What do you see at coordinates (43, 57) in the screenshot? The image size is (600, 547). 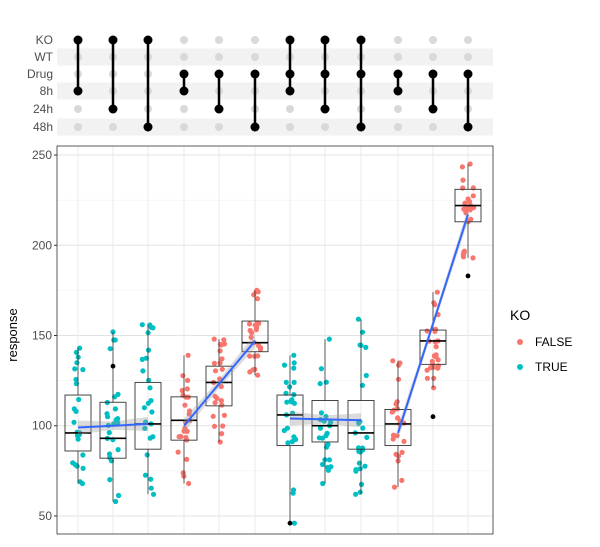 I see `matrix-row-label: WT` at bounding box center [43, 57].